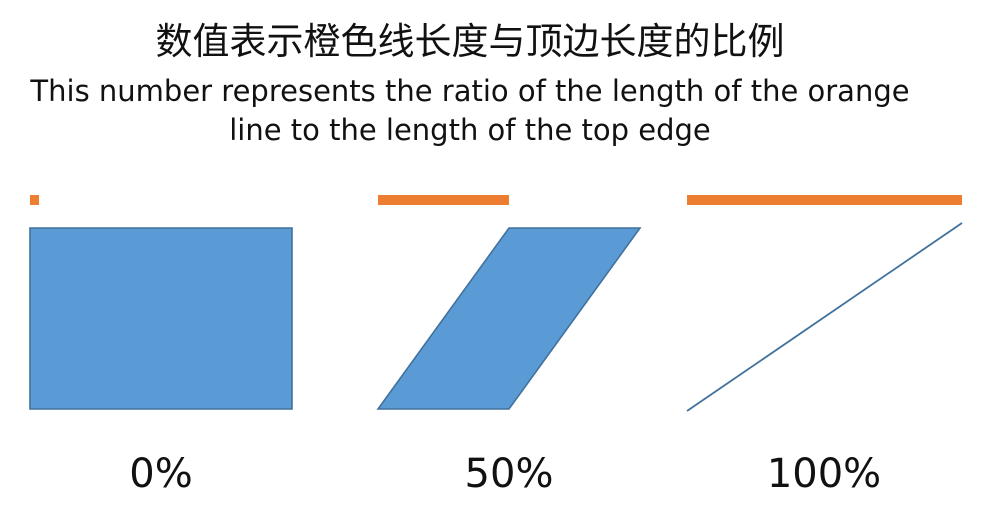  What do you see at coordinates (161, 318) in the screenshot?
I see `shape-0-percent` at bounding box center [161, 318].